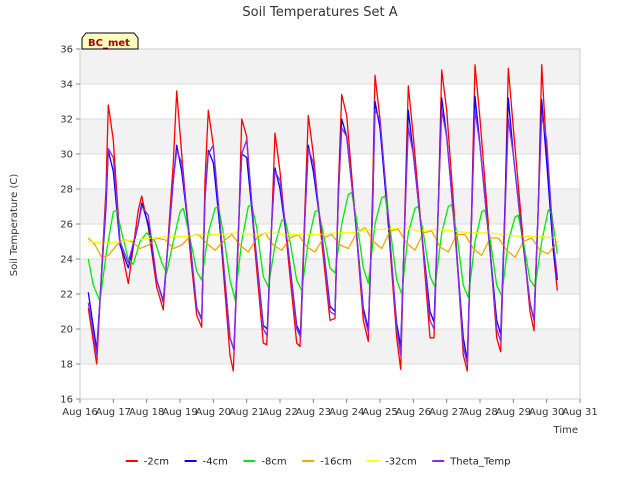 This screenshot has height=480, width=640. I want to click on badge-label: BC_met, so click(109, 43).